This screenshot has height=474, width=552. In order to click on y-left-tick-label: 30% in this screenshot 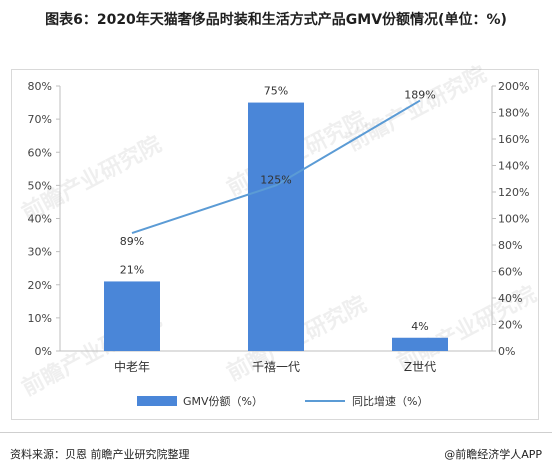, I will do `click(40, 252)`.